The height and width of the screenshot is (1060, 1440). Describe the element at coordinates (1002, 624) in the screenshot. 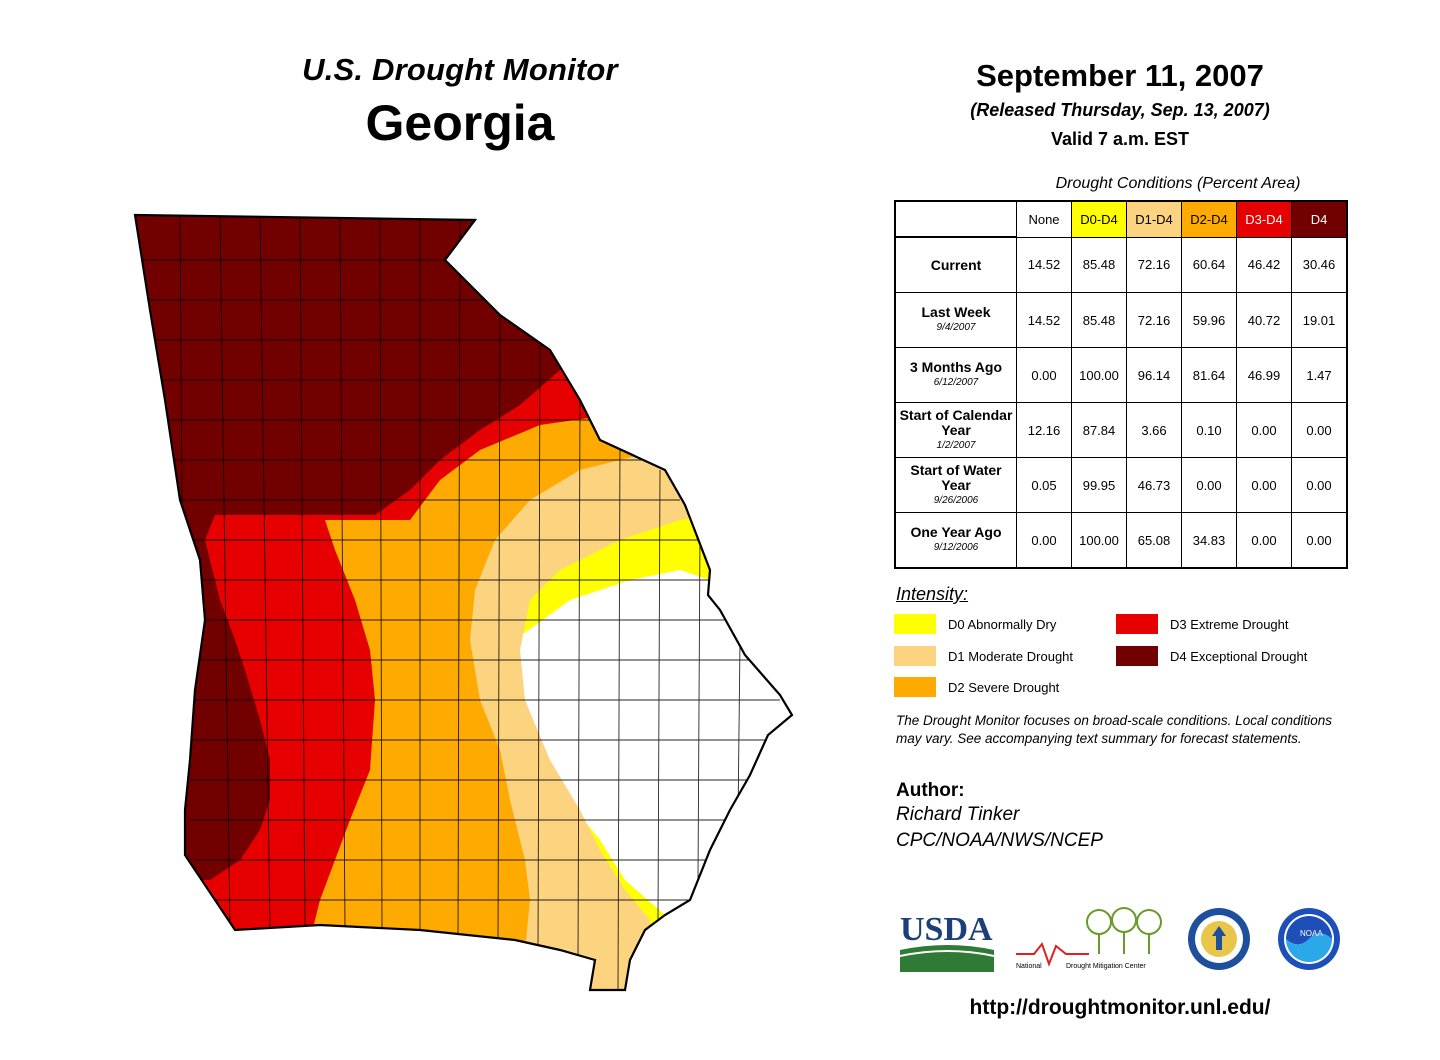

I see `legend-label: D0 Abnormally Dry` at that location.